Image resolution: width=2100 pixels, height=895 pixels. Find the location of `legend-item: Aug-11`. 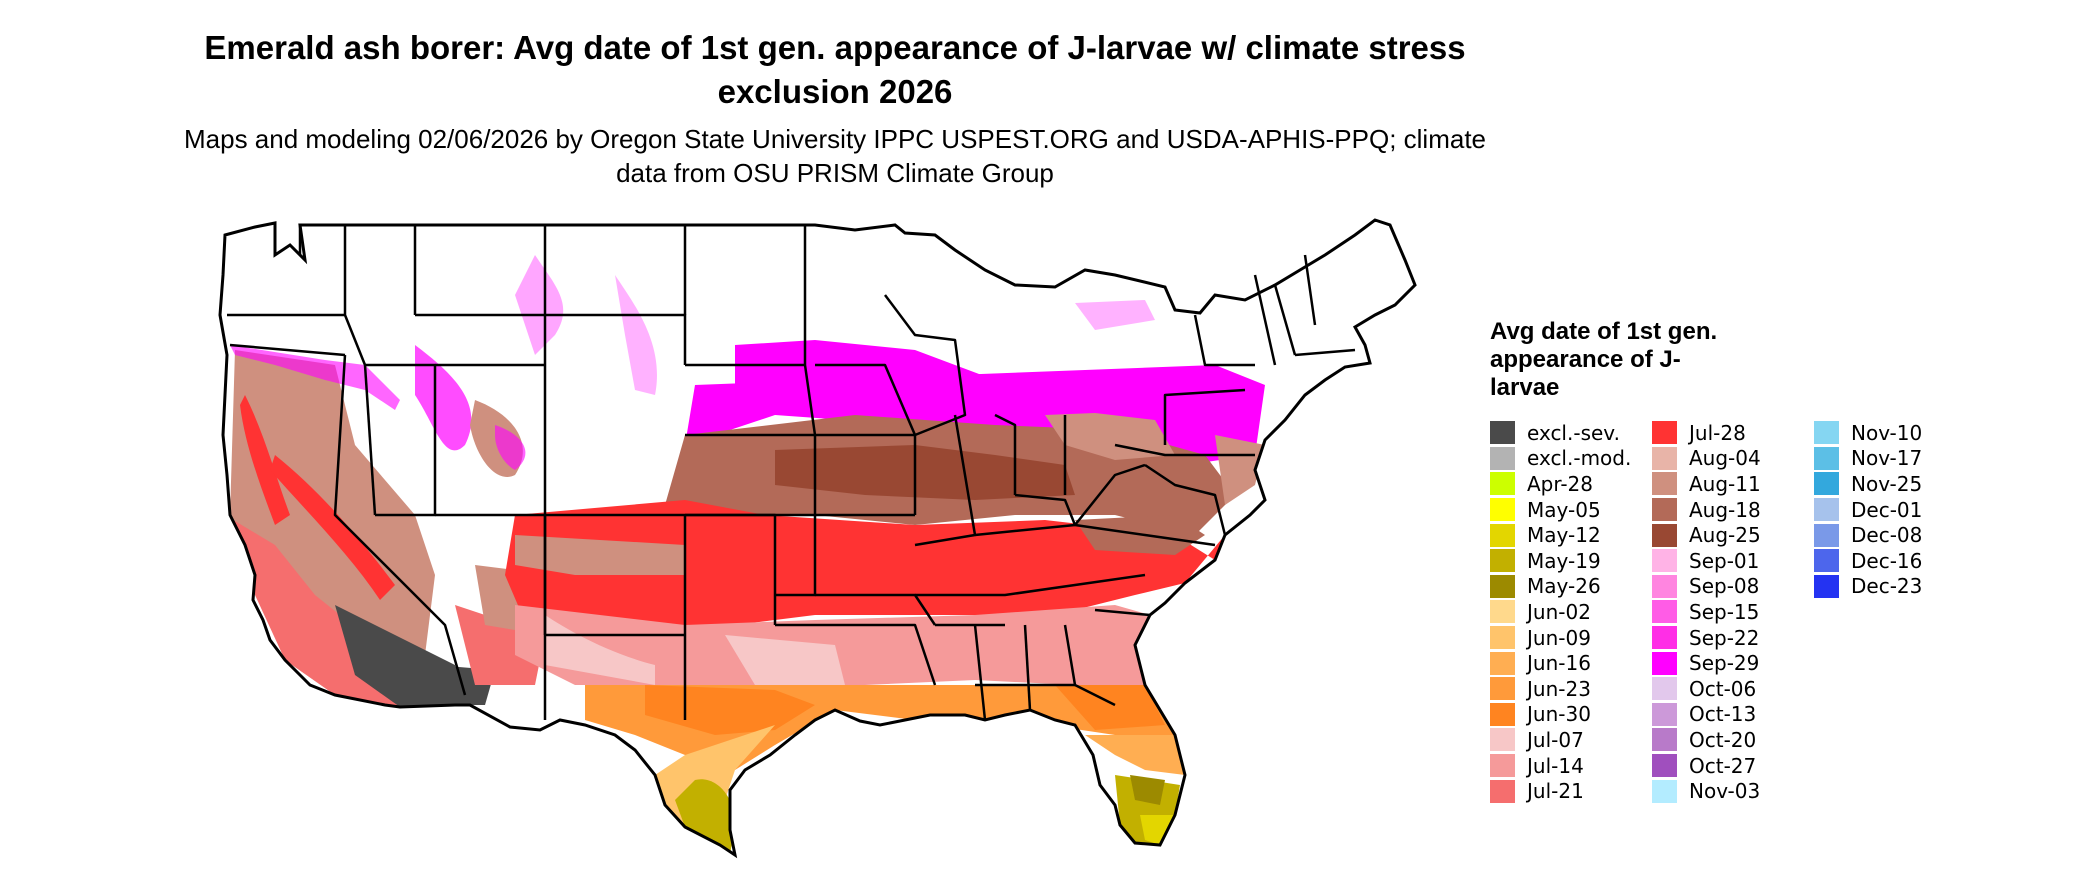

legend-item: Aug-11 is located at coordinates (1733, 484).